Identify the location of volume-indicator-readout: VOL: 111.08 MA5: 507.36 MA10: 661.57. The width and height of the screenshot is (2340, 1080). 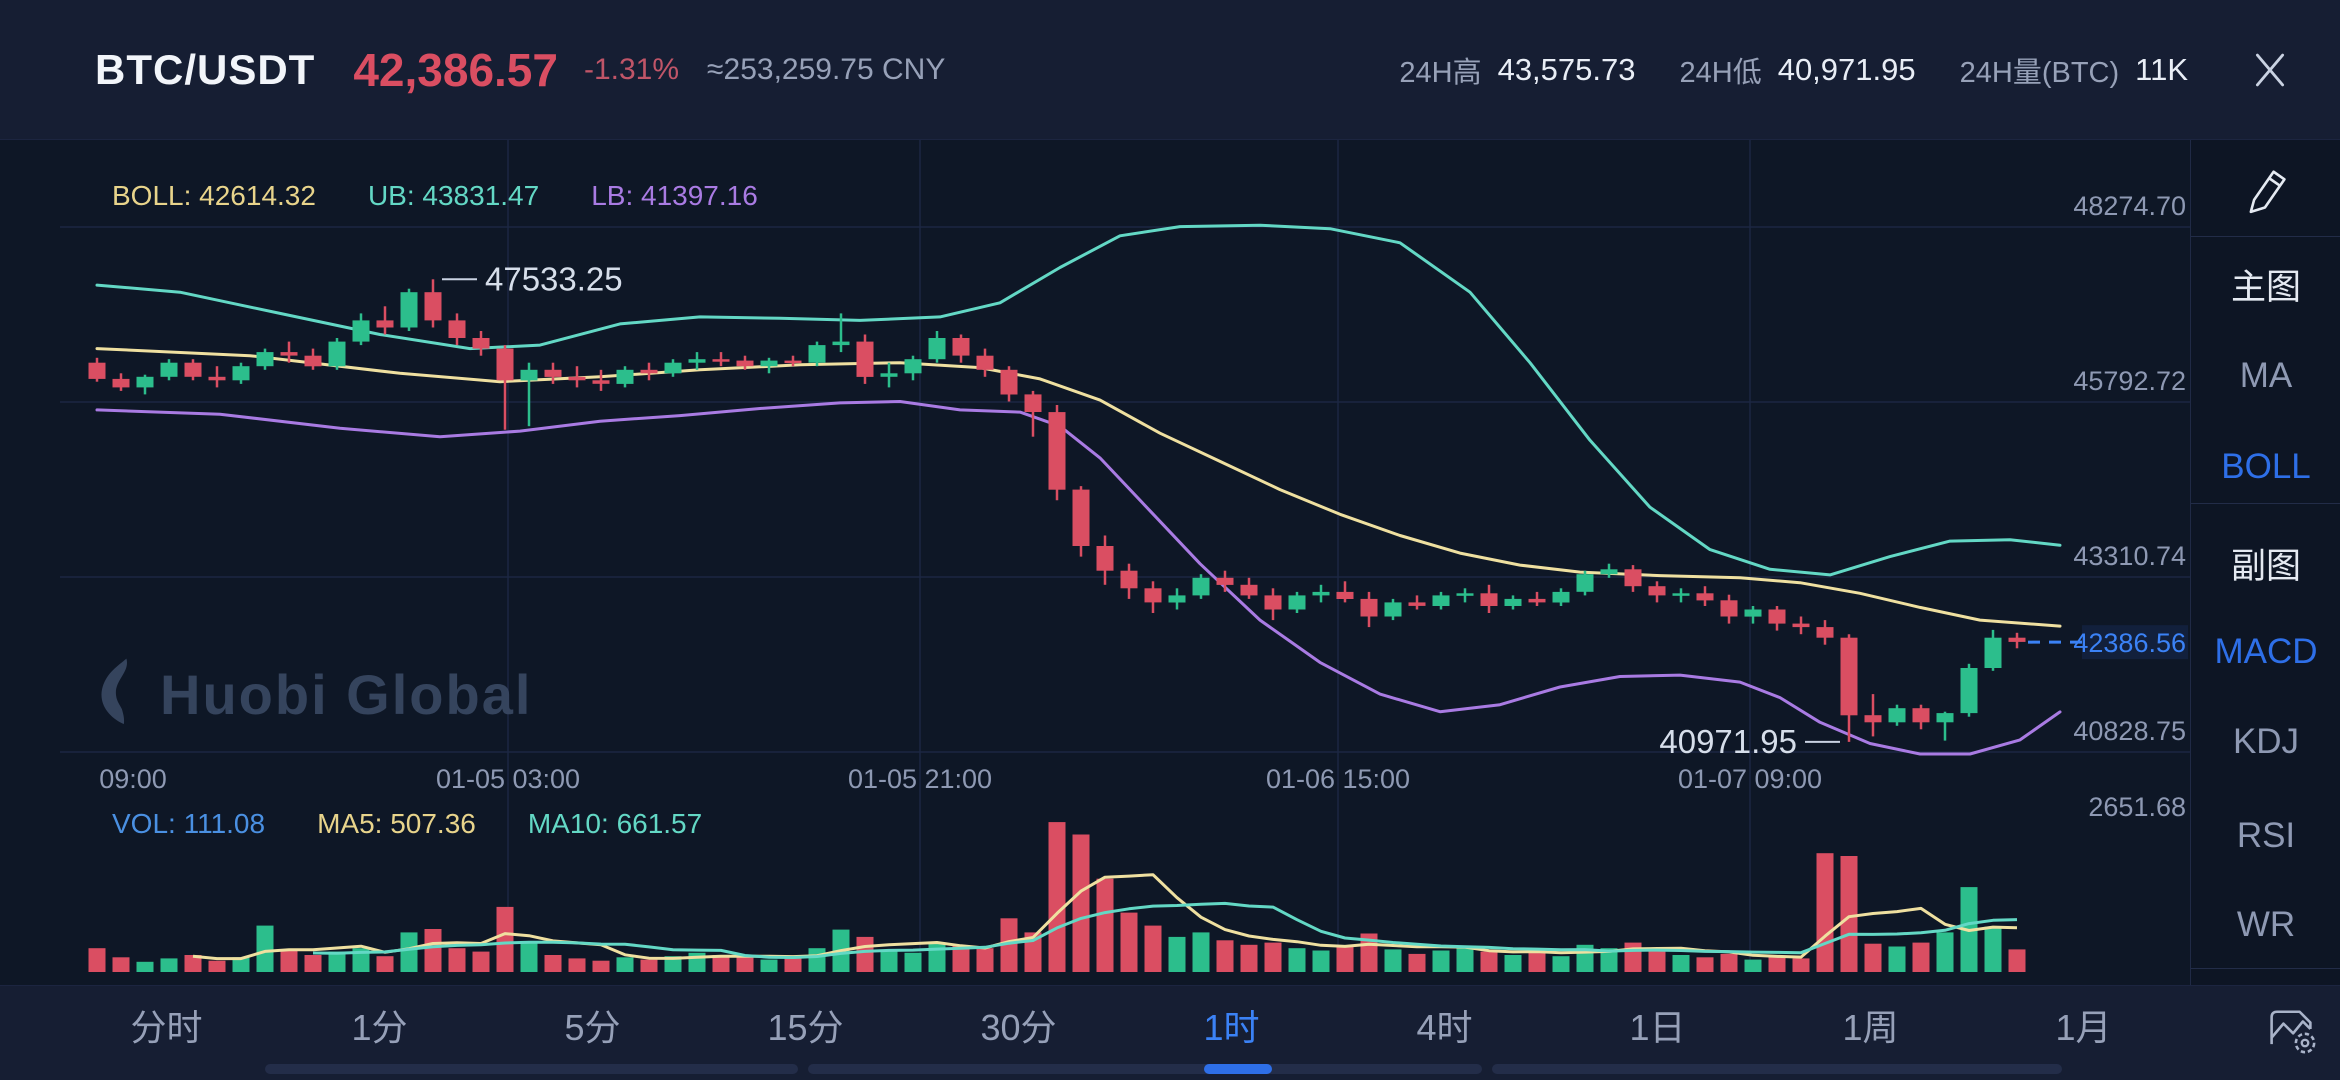
(433, 824).